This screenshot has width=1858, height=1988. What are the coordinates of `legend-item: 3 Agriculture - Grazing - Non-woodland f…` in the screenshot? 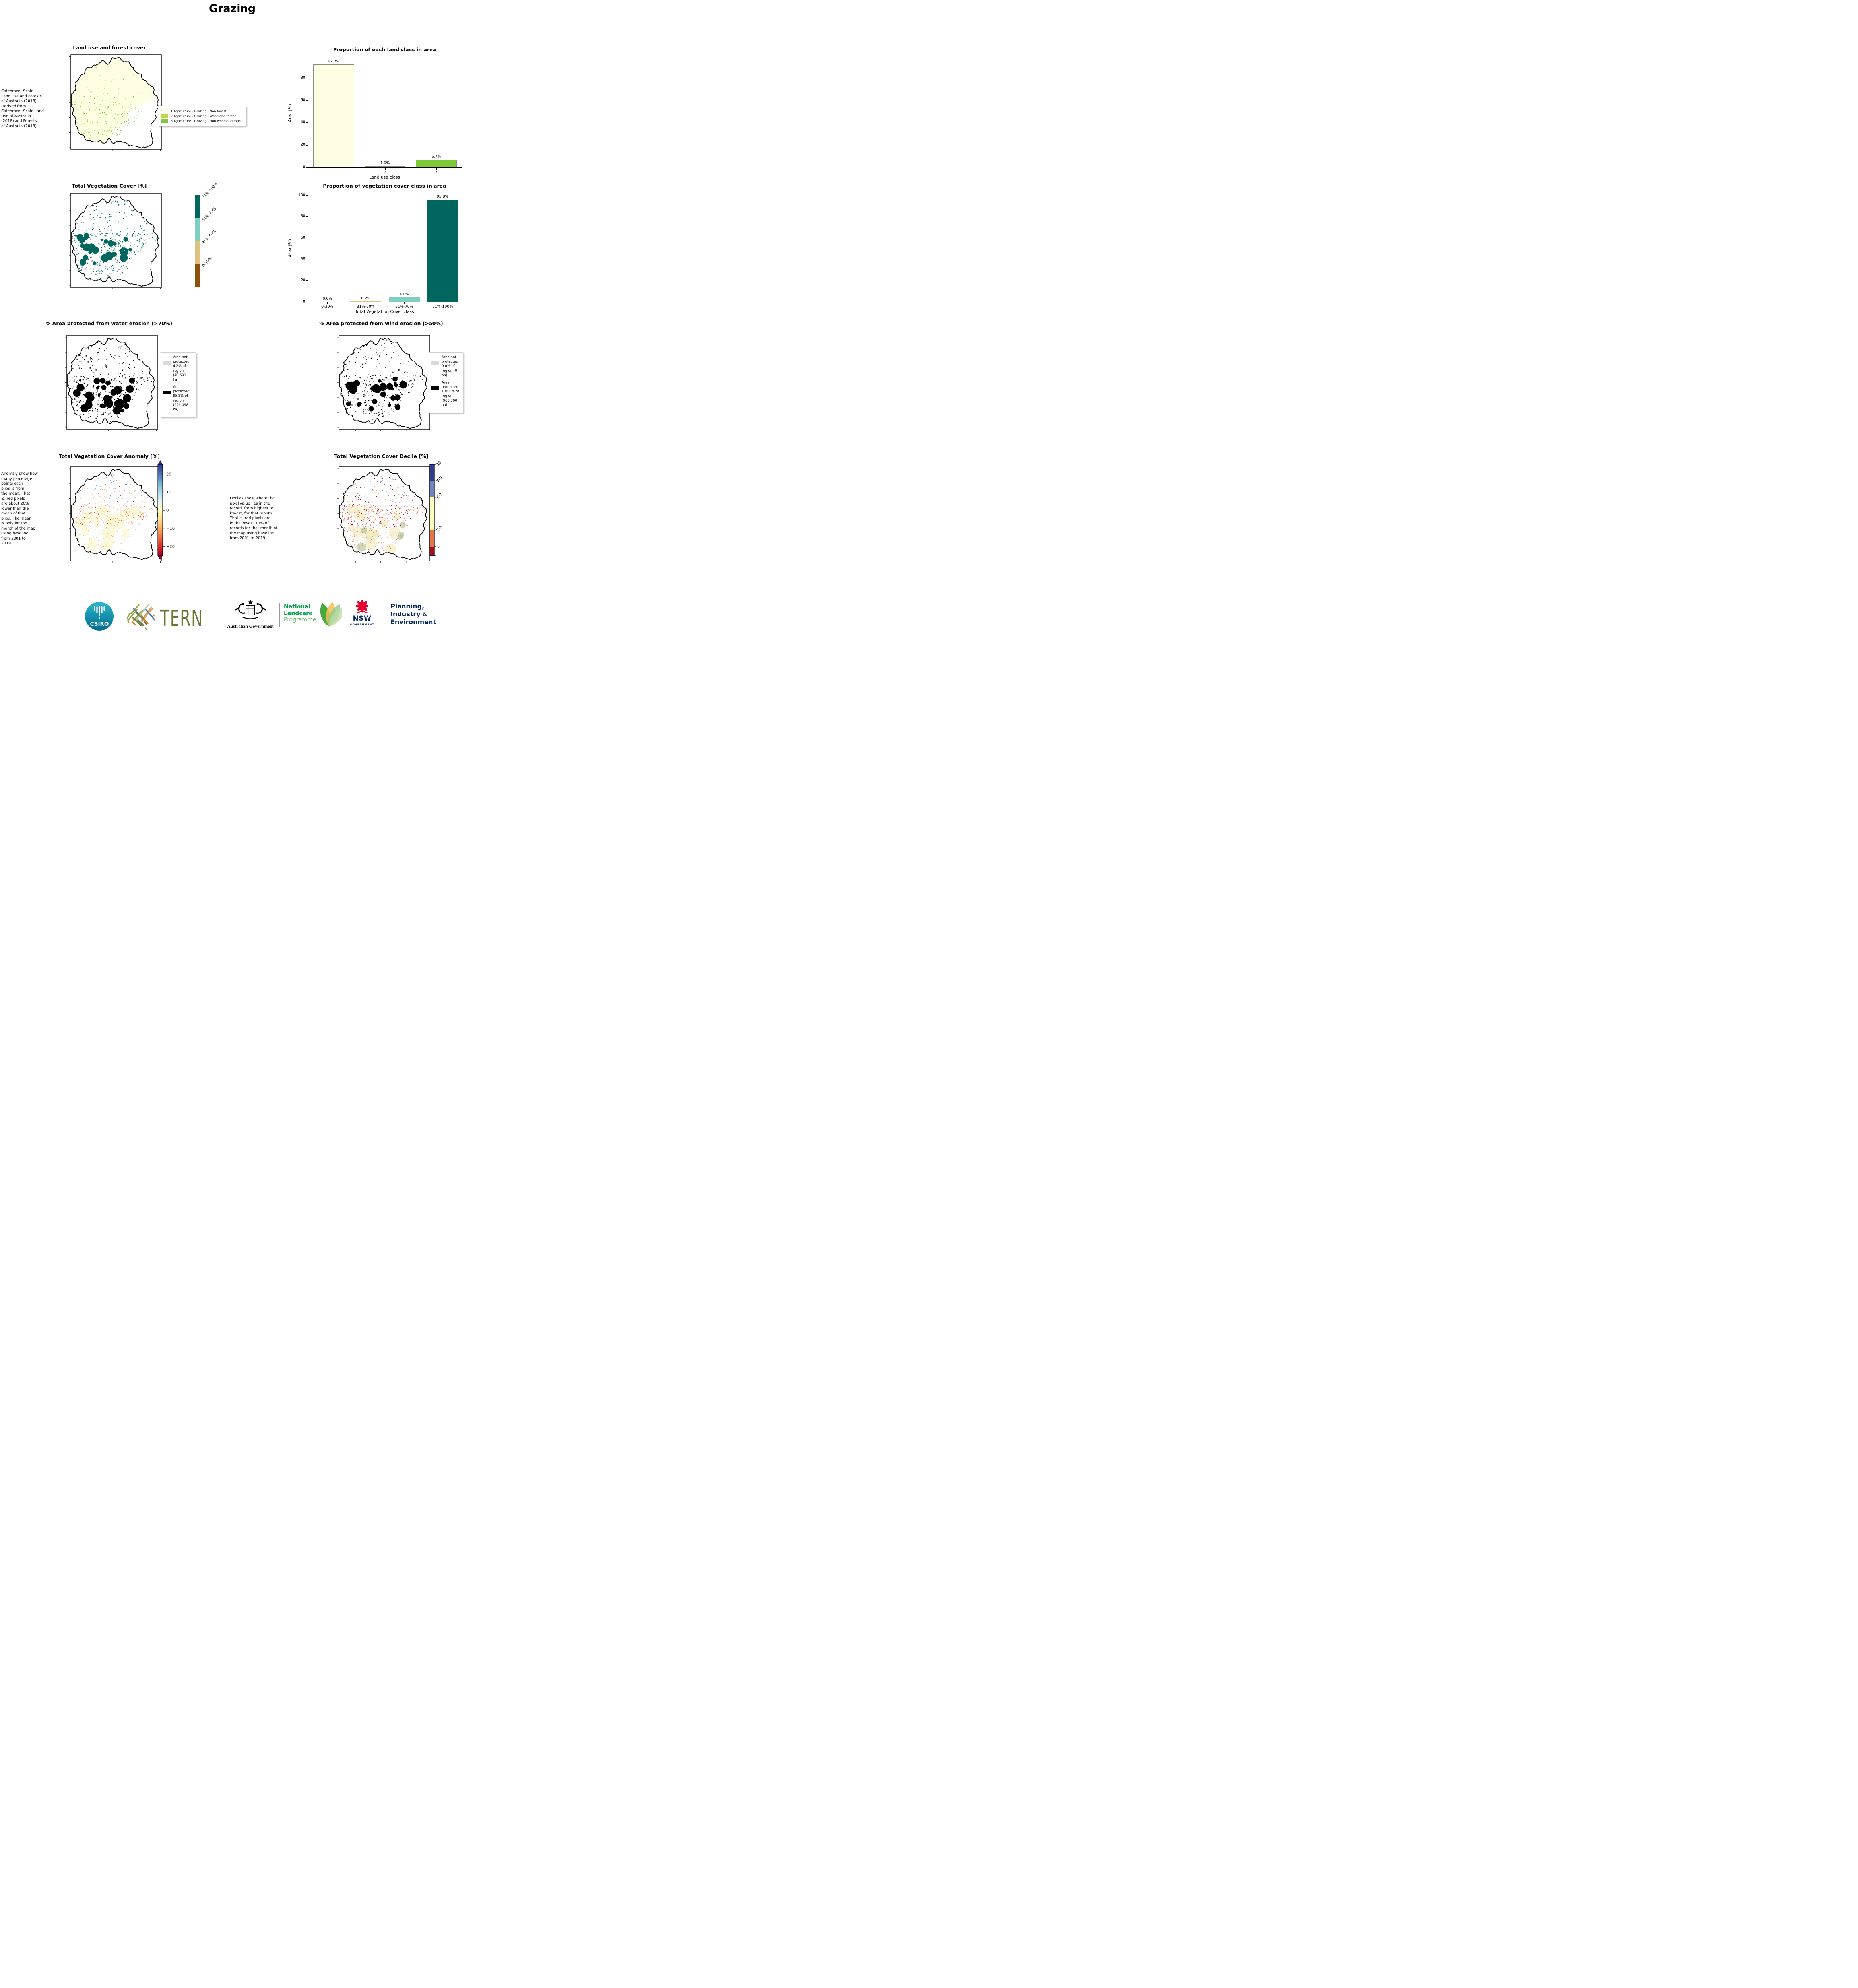 It's located at (202, 121).